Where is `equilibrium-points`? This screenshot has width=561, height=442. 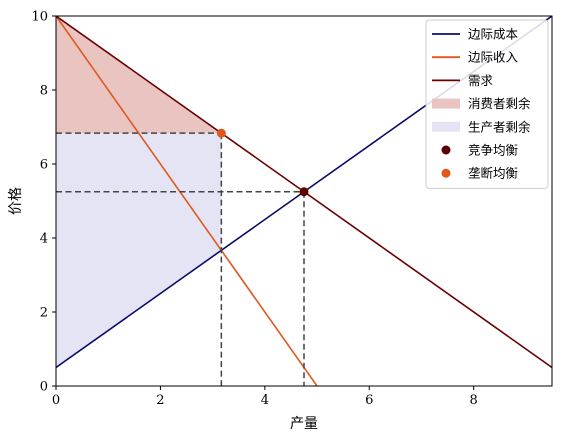
equilibrium-points is located at coordinates (262, 162).